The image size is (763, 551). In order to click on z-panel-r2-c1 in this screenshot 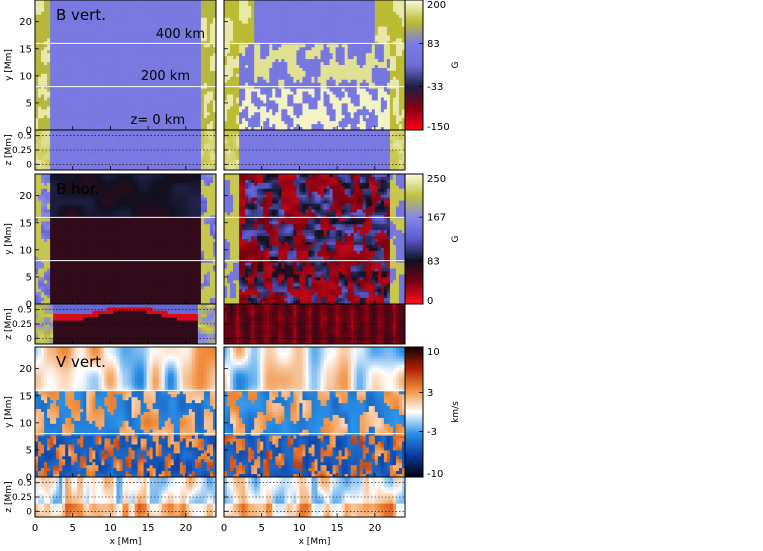, I will do `click(315, 497)`.